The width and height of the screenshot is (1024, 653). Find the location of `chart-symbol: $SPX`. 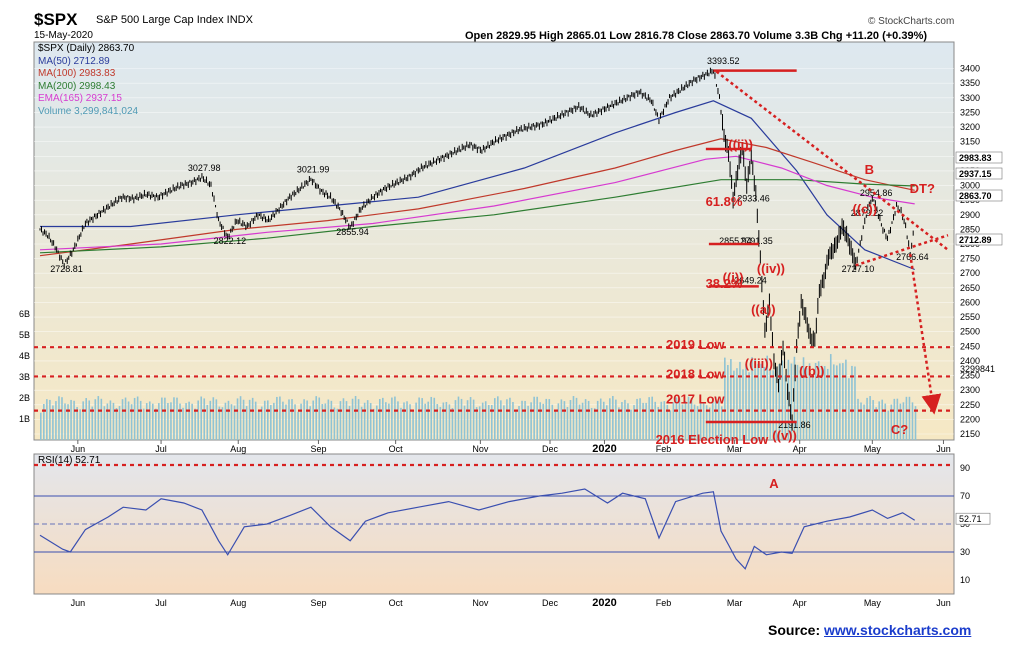

chart-symbol: $SPX is located at coordinates (56, 19).